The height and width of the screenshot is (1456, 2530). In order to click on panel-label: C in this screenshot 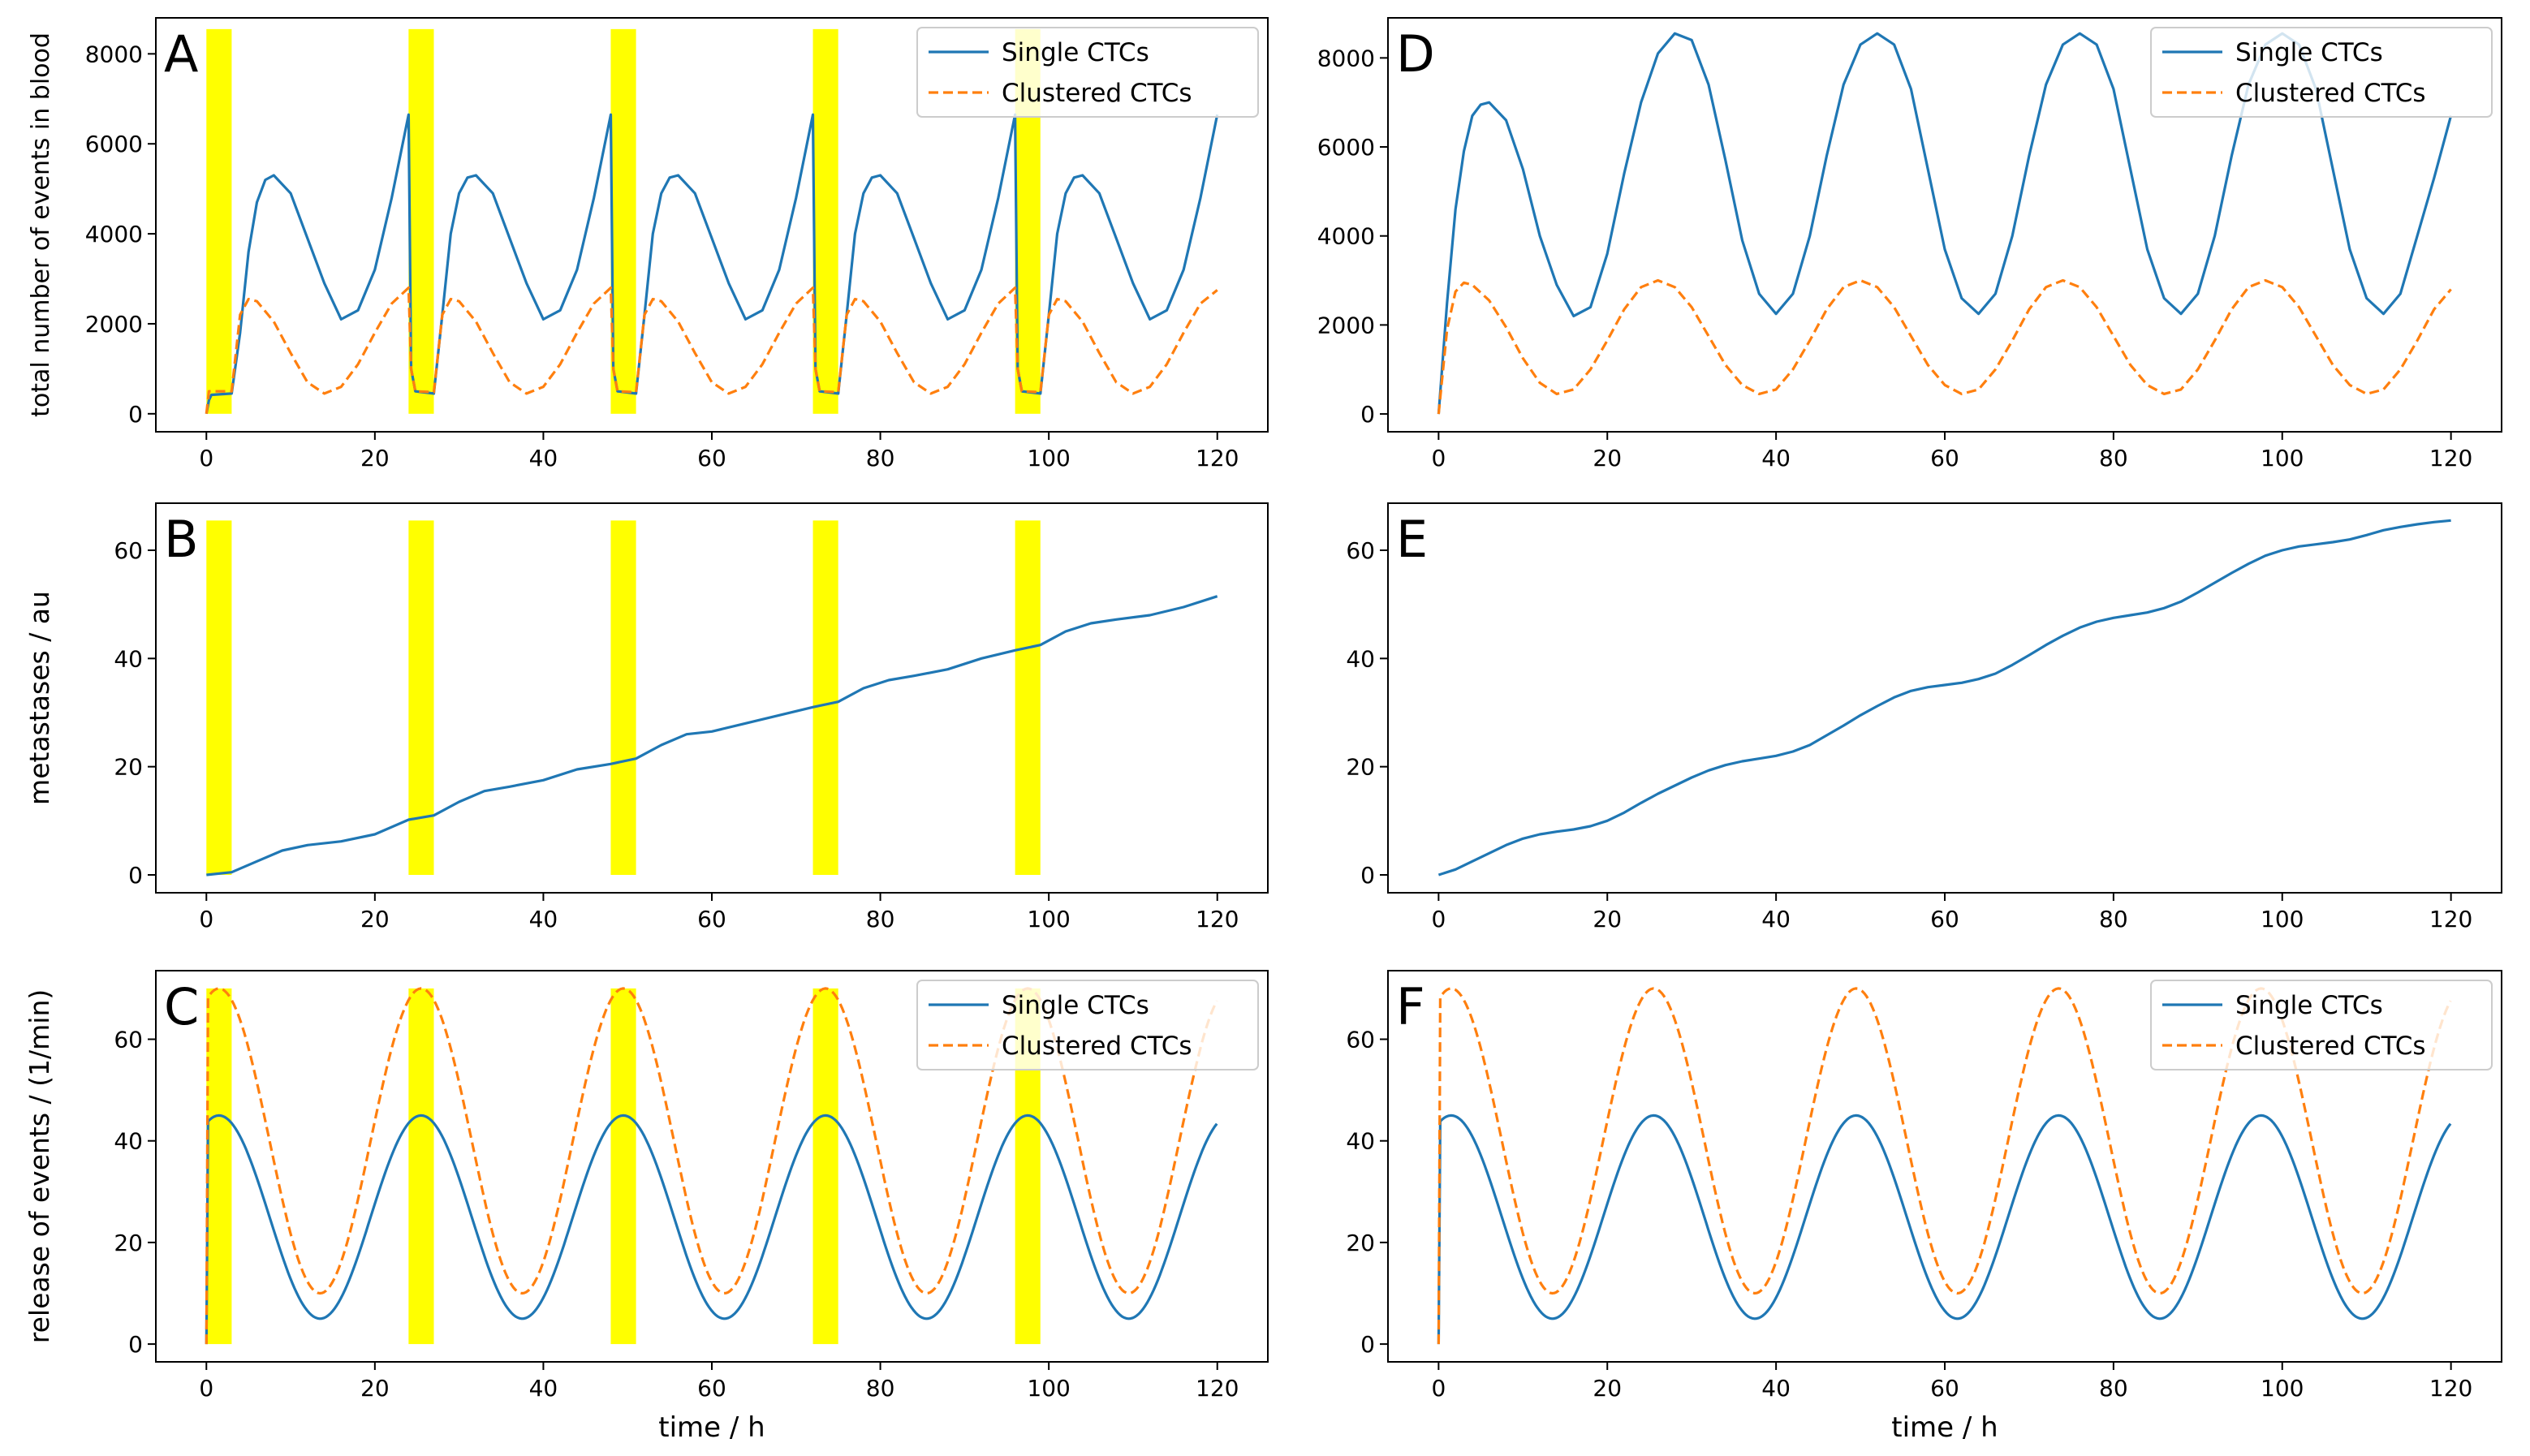, I will do `click(181, 1007)`.